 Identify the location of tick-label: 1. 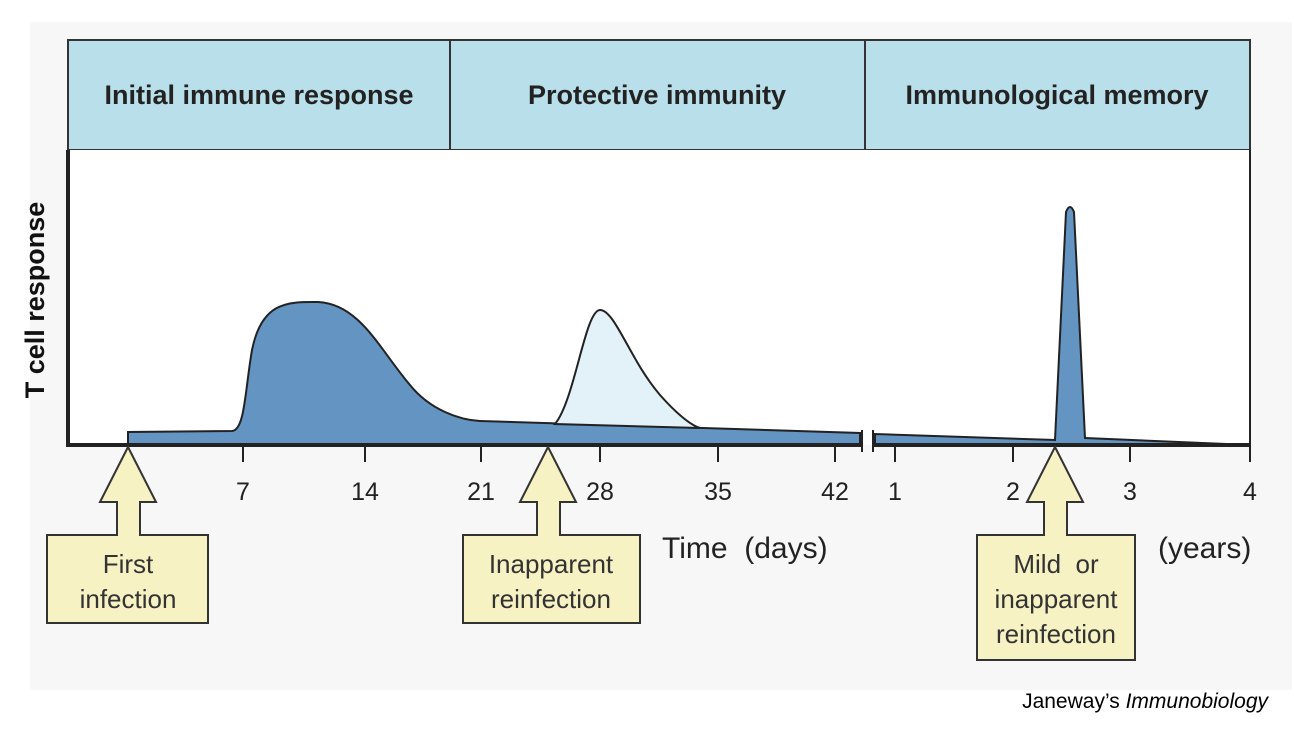
(895, 492).